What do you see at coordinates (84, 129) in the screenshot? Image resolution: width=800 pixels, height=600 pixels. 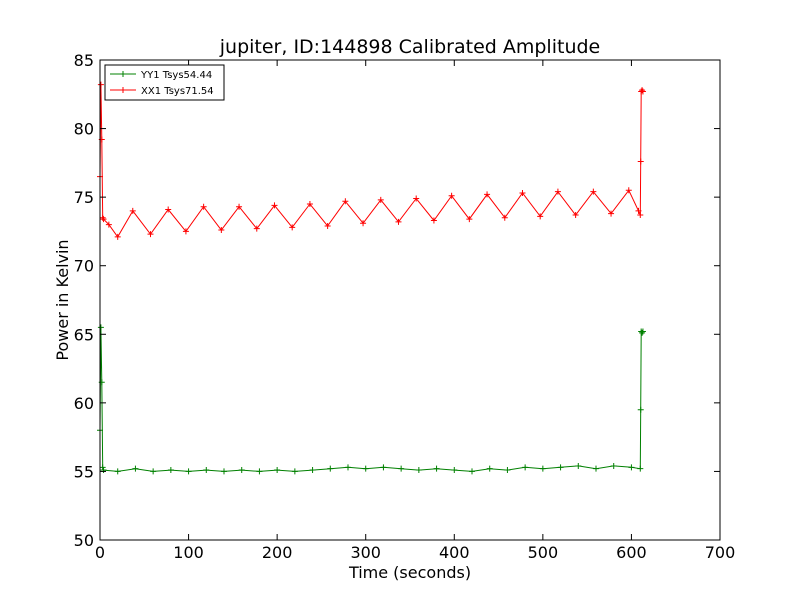 I see `y-tick-label: 80` at bounding box center [84, 129].